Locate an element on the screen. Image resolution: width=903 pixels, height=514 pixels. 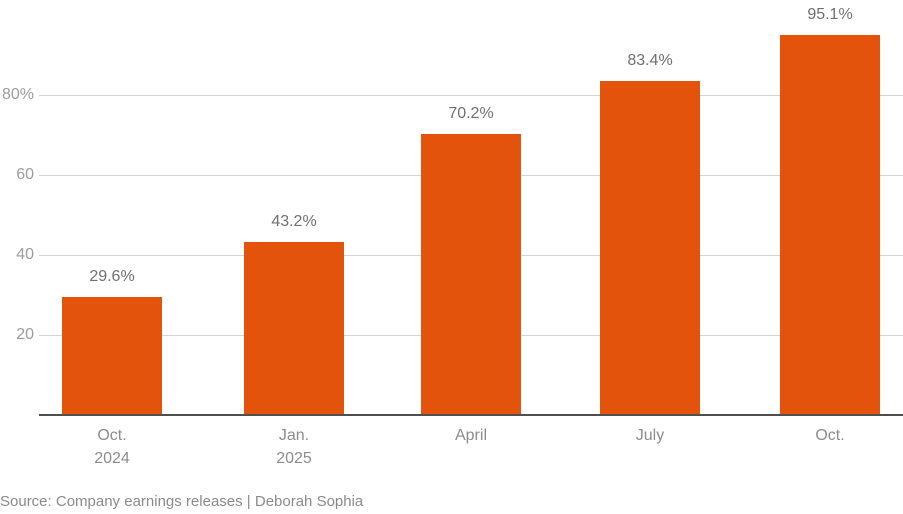
x-tick-label: April is located at coordinates (471, 435).